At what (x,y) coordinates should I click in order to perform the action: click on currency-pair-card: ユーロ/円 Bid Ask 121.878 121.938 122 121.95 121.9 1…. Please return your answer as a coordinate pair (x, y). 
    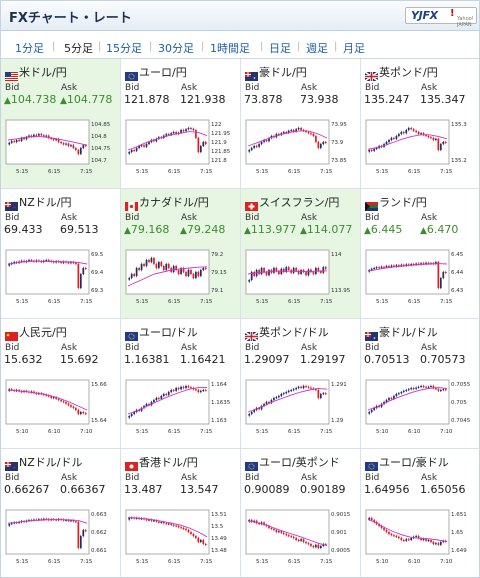
    Looking at the image, I should click on (181, 124).